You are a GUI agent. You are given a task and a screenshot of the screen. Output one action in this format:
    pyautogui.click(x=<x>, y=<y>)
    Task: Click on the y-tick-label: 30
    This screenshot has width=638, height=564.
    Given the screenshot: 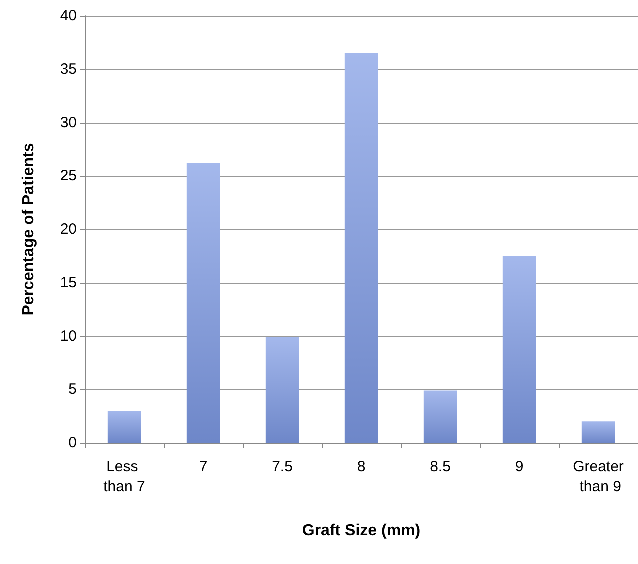 What is the action you would take?
    pyautogui.click(x=68, y=123)
    